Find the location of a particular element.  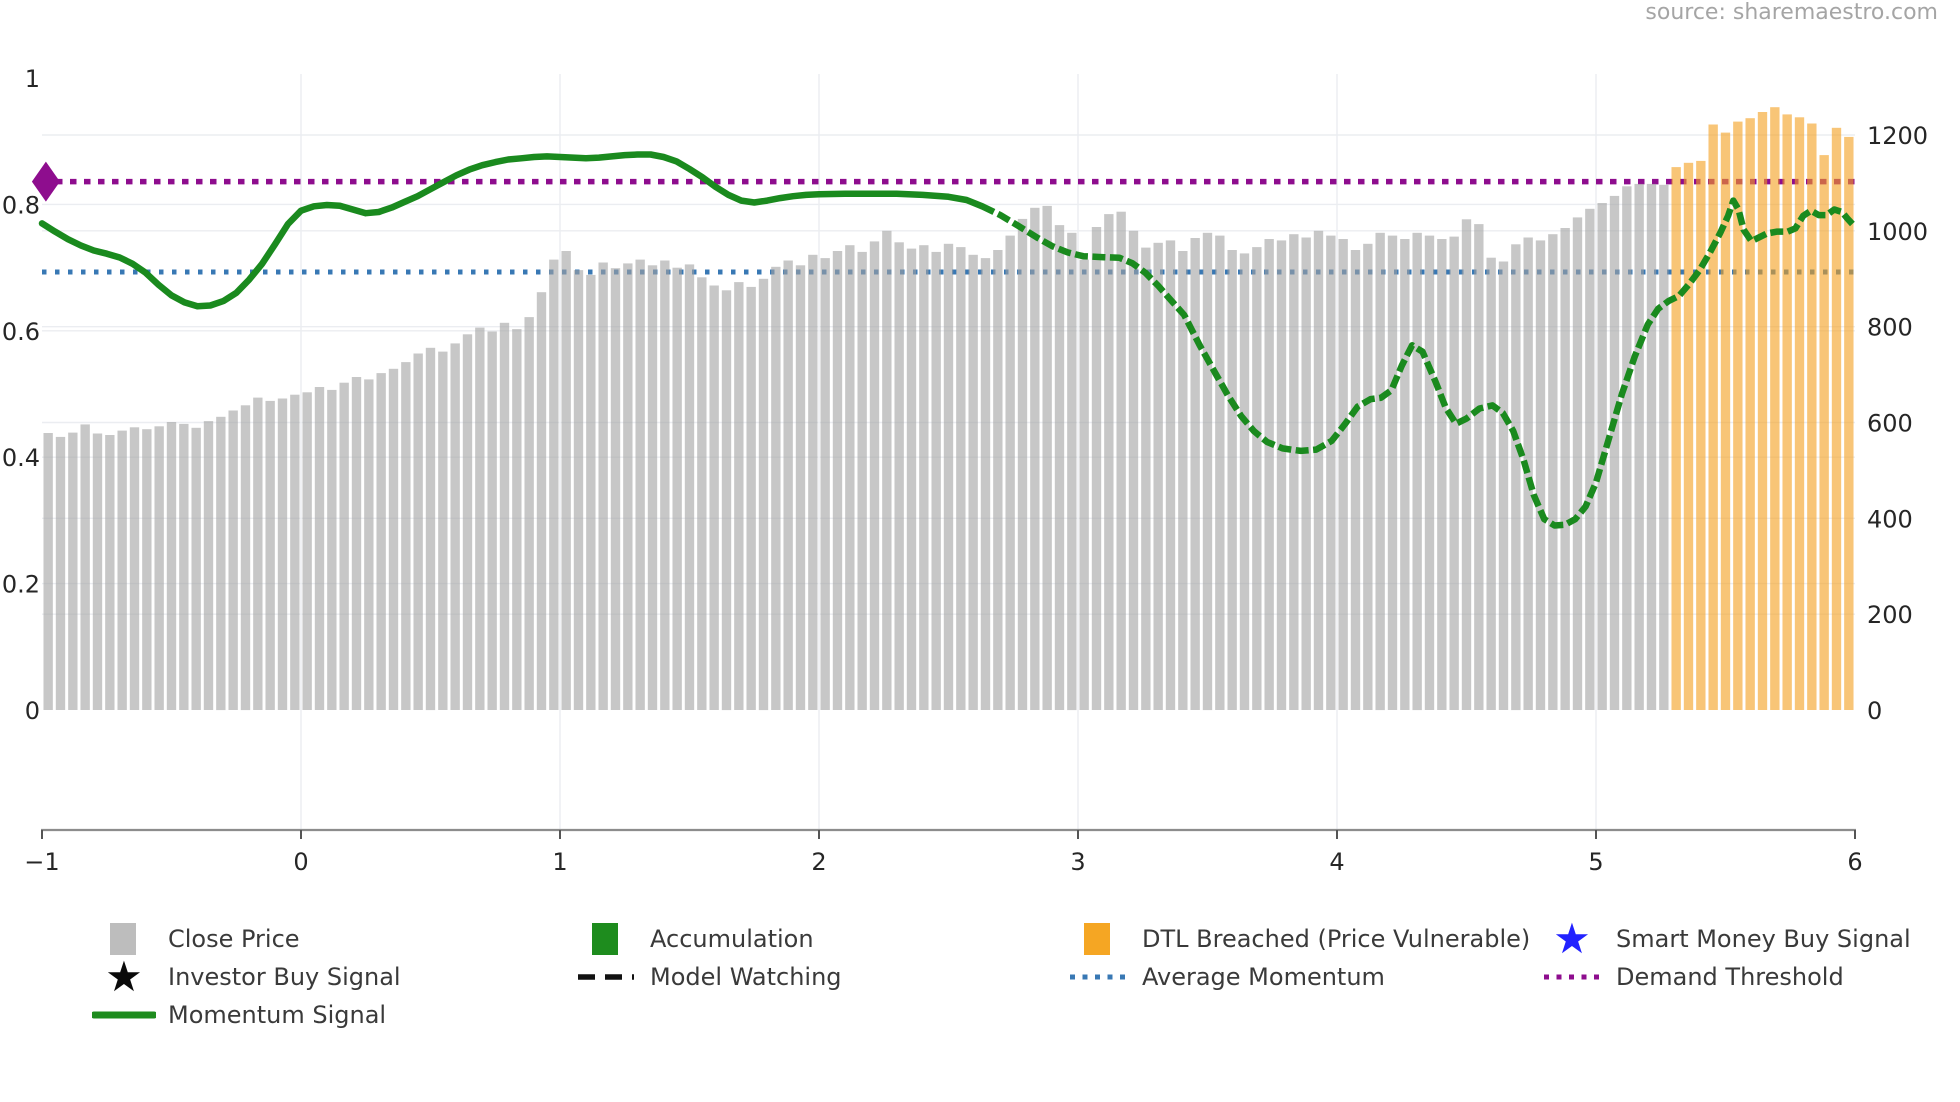

legend-label: Smart Money Buy Signal is located at coordinates (1763, 939).